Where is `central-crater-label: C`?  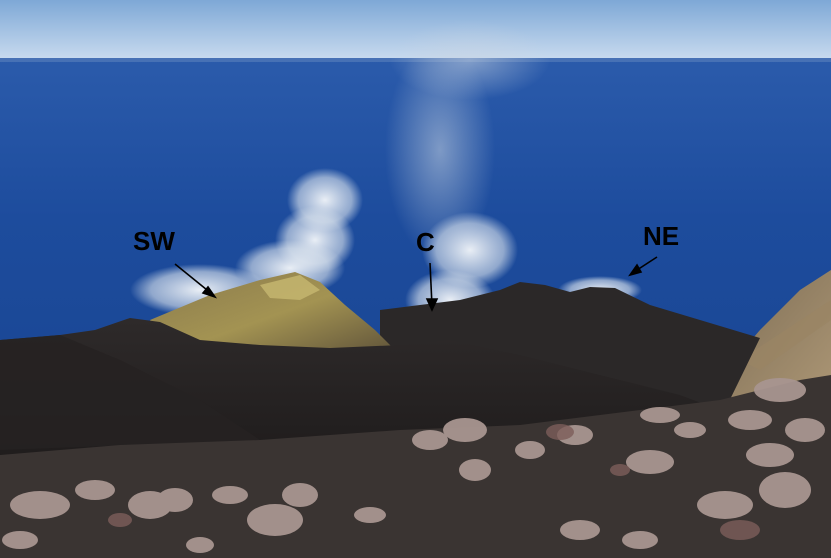
central-crater-label: C is located at coordinates (425, 242).